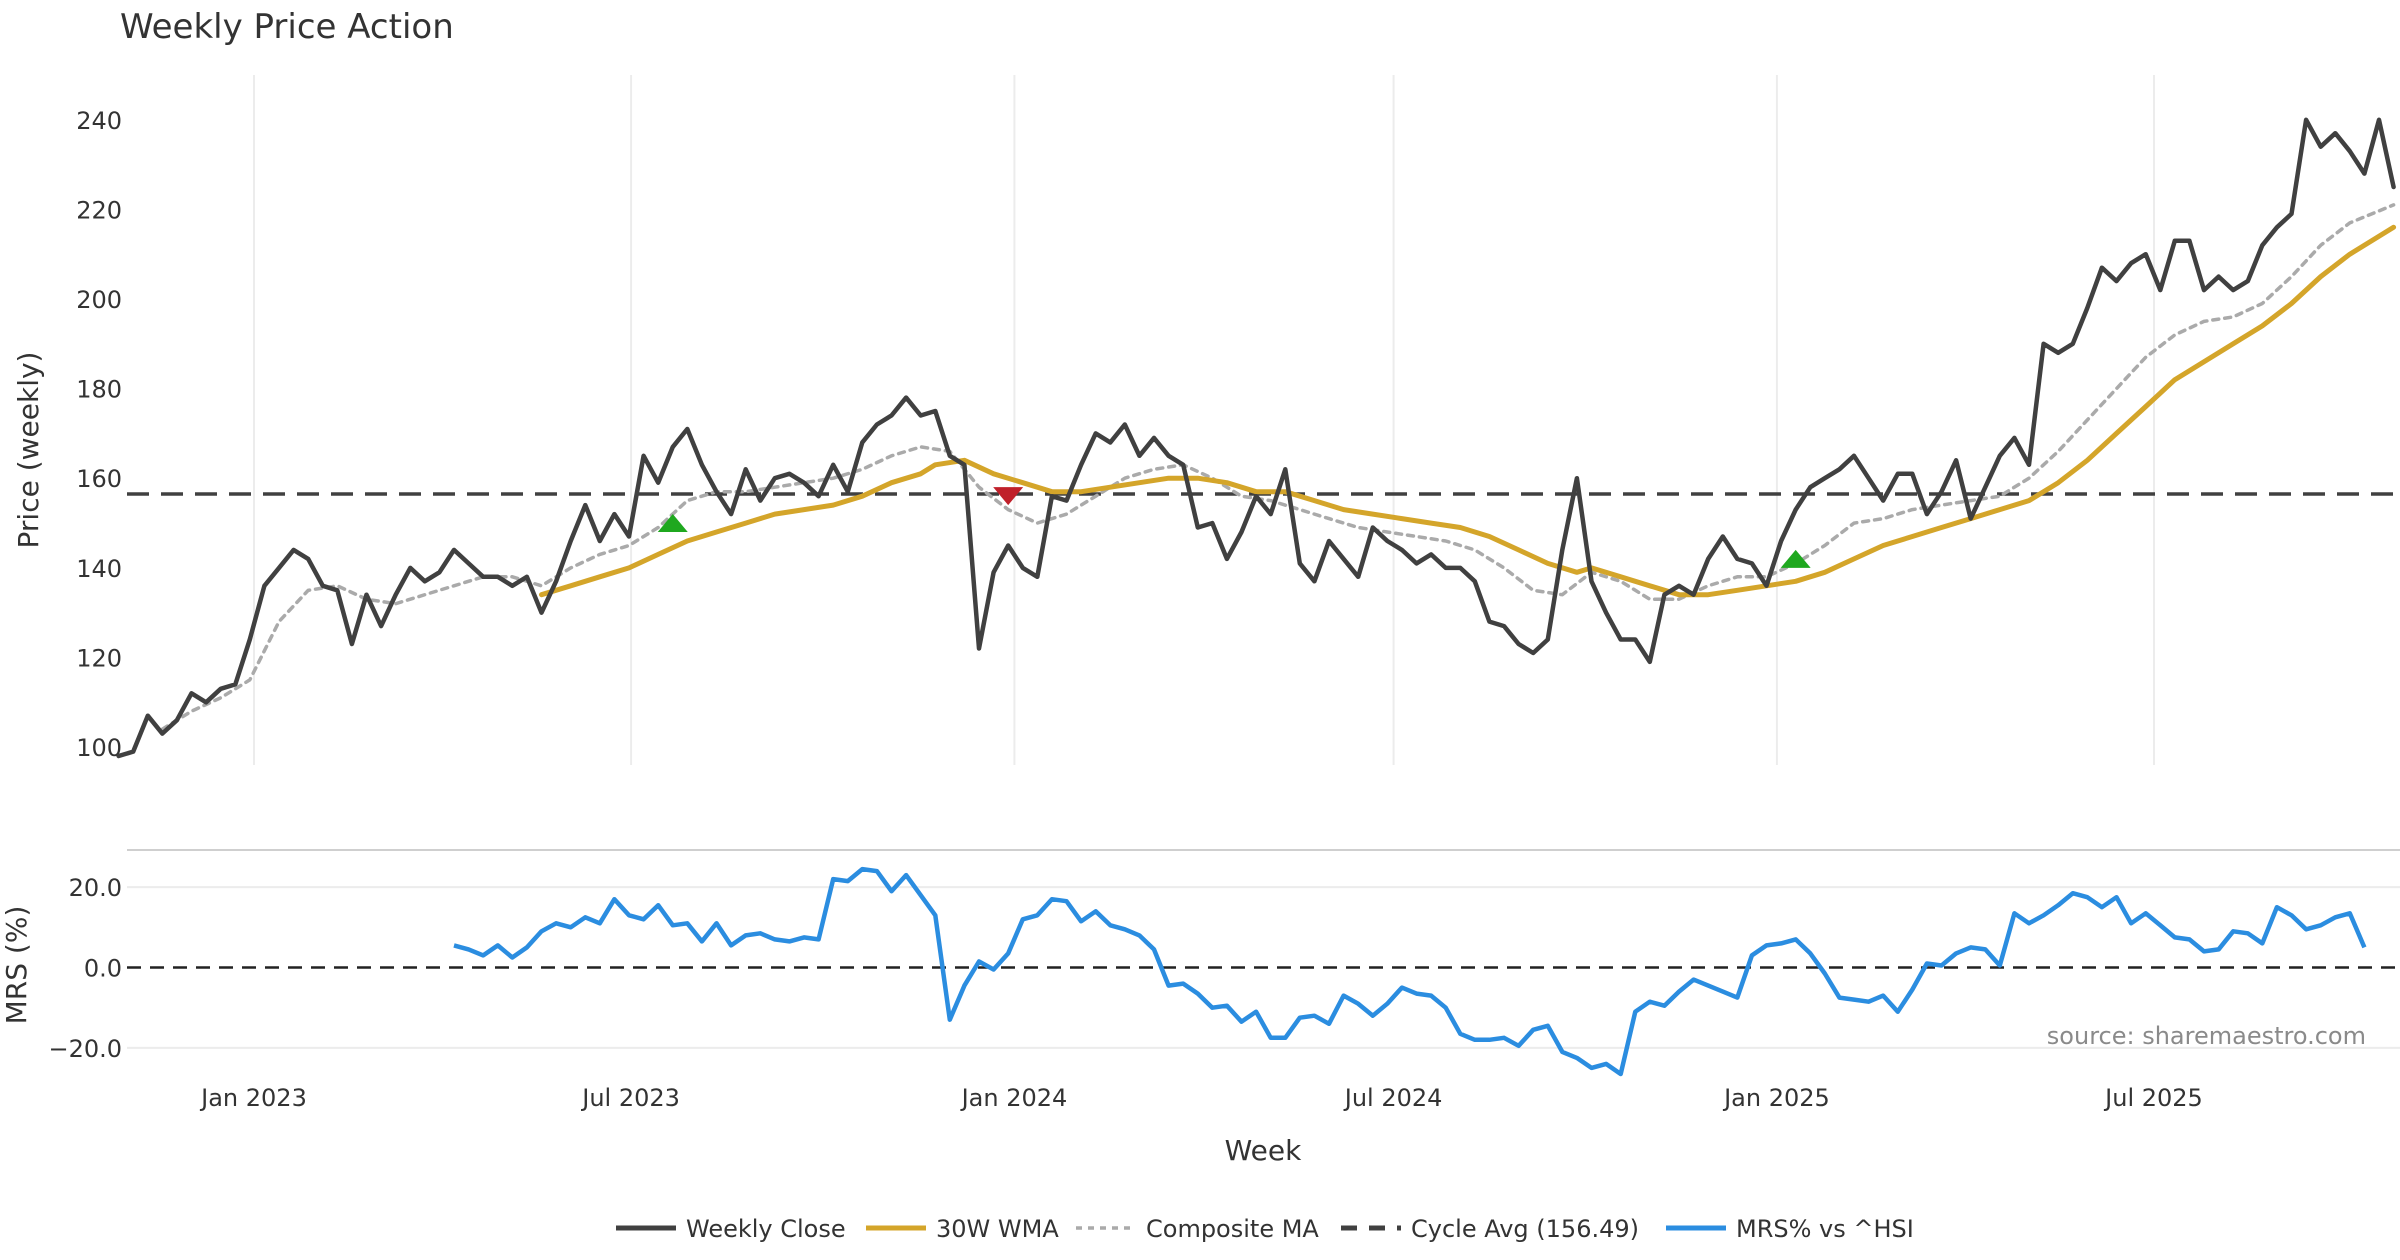 The image size is (2400, 1260). I want to click on x-tick-label: Jul 2024, so click(1393, 1098).